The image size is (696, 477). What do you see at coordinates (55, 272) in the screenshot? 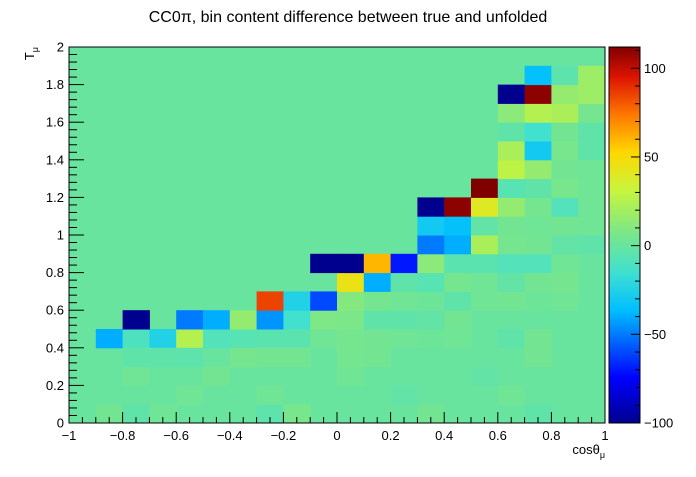
I see `y-tick-label: 0.8` at bounding box center [55, 272].